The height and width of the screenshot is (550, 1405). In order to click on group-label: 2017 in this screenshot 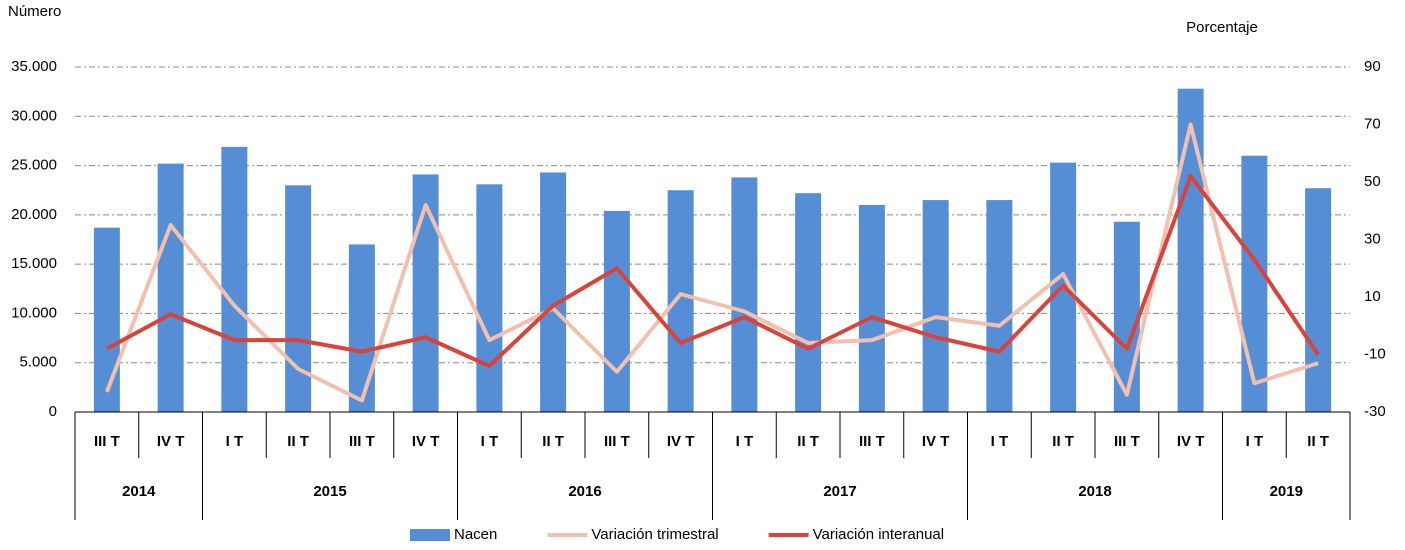, I will do `click(839, 491)`.